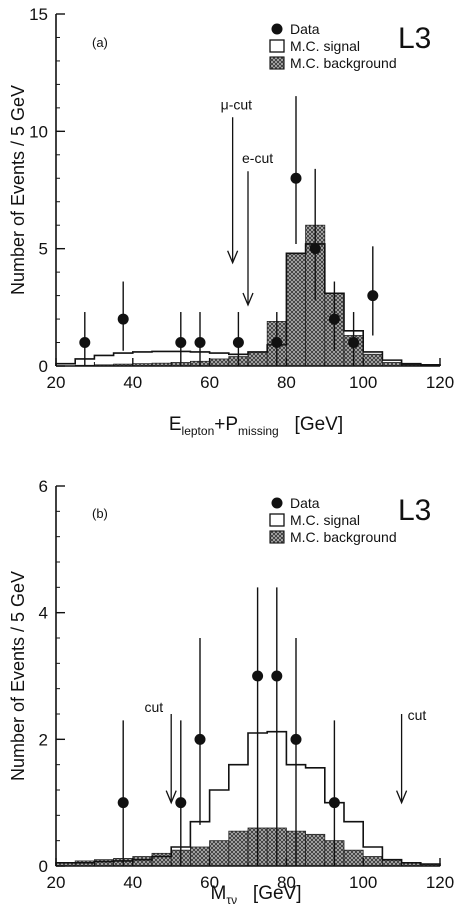 Image resolution: width=465 pixels, height=913 pixels. I want to click on pb-panel-label: (b), so click(100, 513).